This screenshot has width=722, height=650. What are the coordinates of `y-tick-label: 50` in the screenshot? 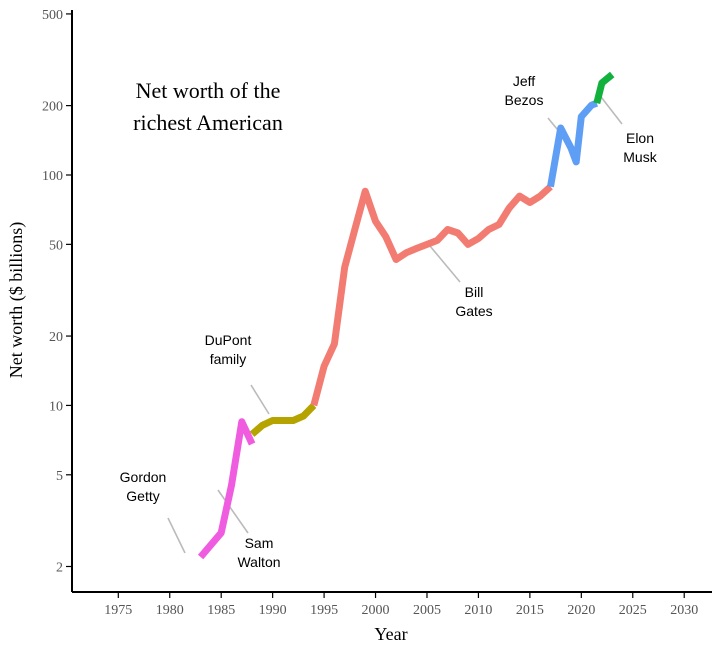 It's located at (56, 245).